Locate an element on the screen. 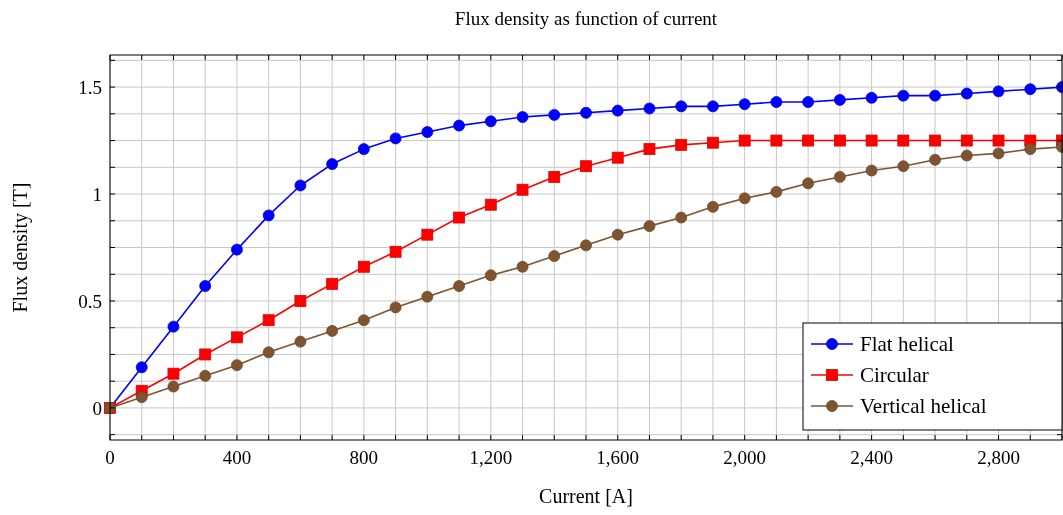 This screenshot has height=515, width=1063. x-tick-label: 2,400 is located at coordinates (871, 457).